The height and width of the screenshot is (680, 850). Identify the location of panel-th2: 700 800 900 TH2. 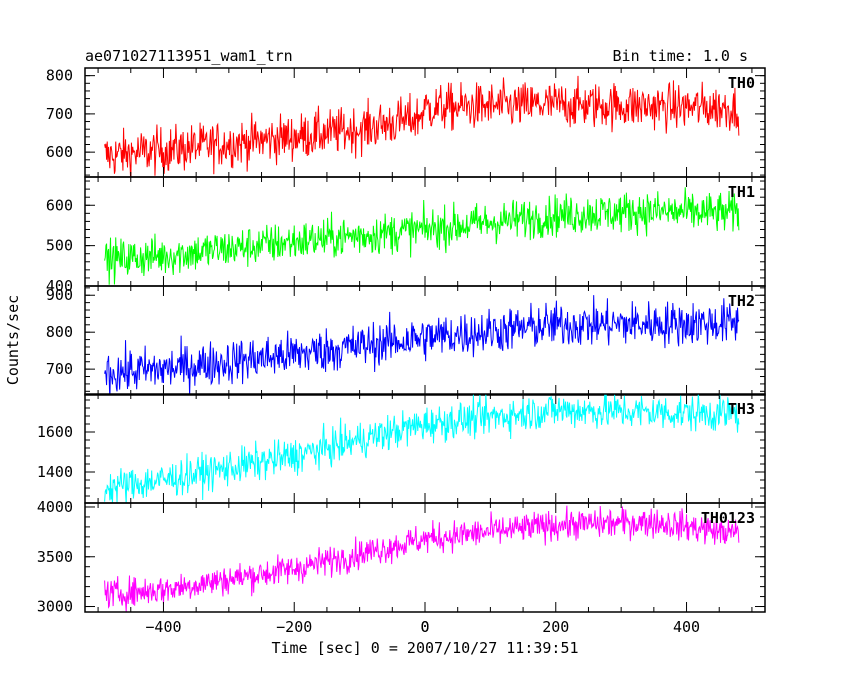
(406, 340).